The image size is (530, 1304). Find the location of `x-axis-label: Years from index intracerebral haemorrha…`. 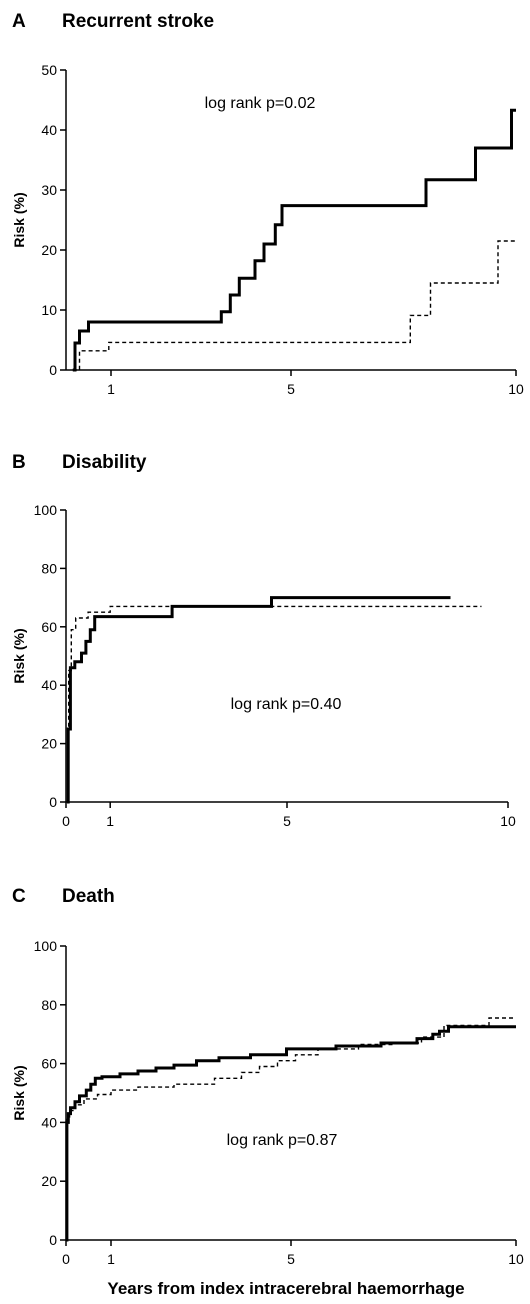

x-axis-label: Years from index intracerebral haemorrha… is located at coordinates (285, 1288).